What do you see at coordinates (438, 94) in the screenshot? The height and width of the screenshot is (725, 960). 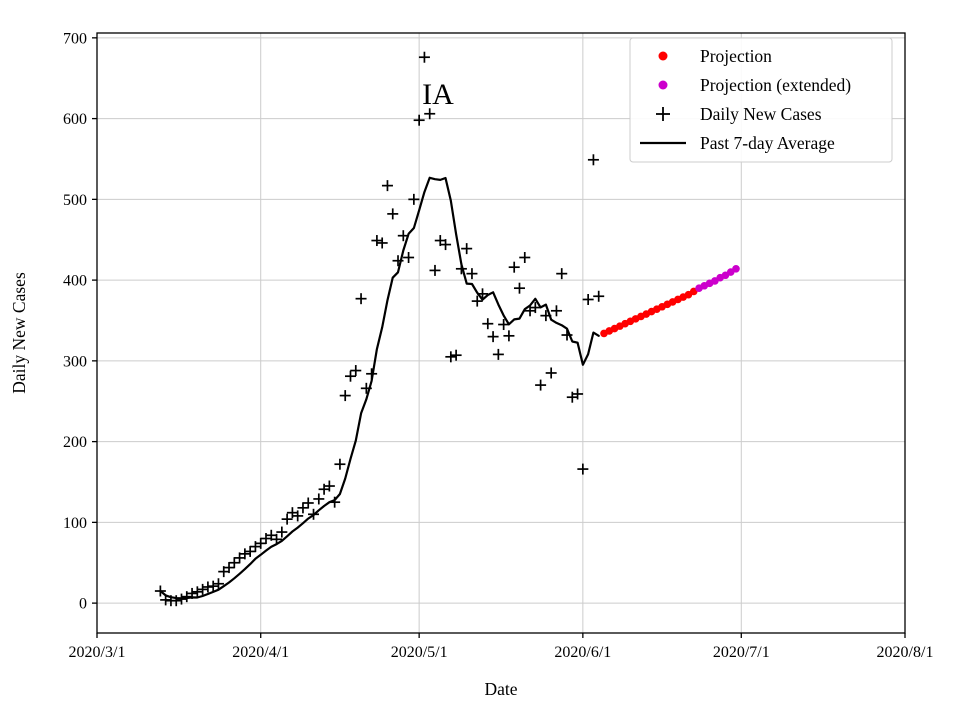 I see `chart-title: IA` at bounding box center [438, 94].